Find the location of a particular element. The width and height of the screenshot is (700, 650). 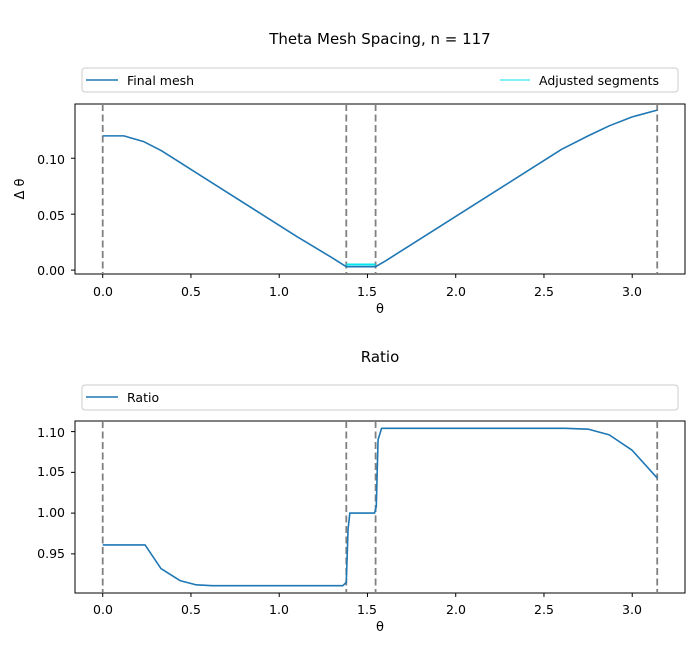

chart-title: Theta Mesh Spacing, n = 117 is located at coordinates (379, 39).